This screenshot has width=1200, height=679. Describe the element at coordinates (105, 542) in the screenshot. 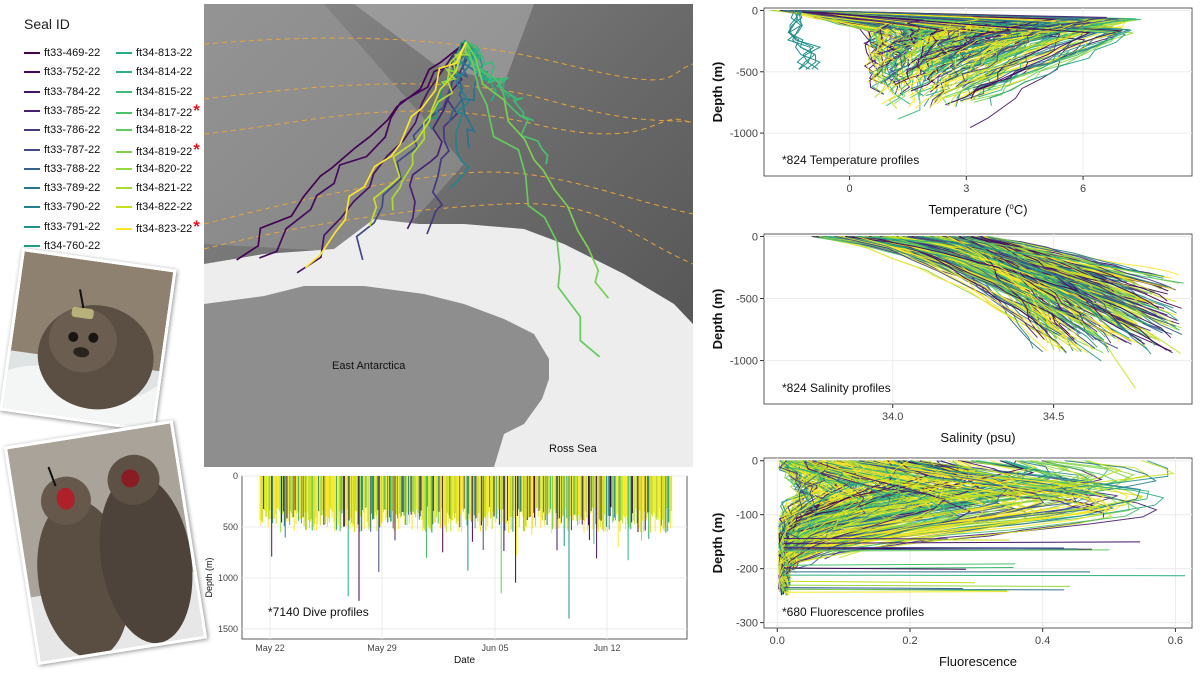

I see `seal-photo-2-image` at that location.